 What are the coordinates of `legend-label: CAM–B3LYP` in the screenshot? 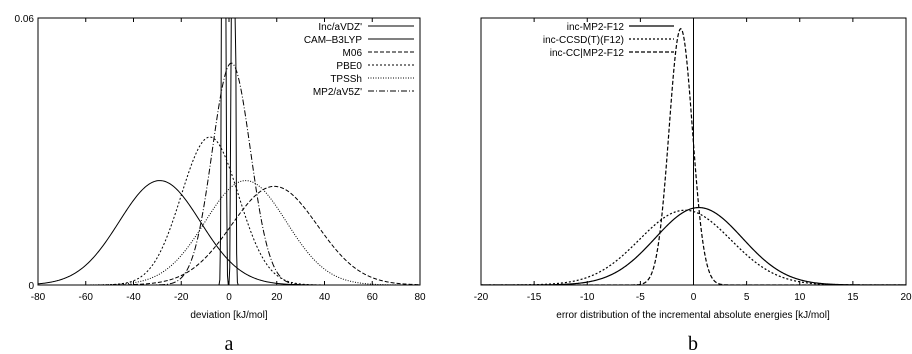 It's located at (333, 40).